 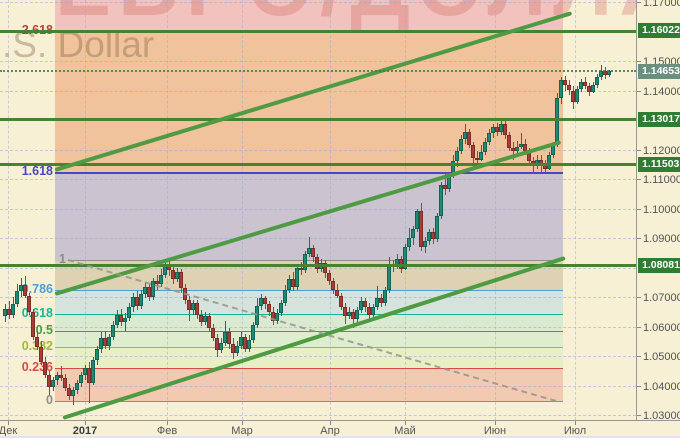 What do you see at coordinates (659, 71) in the screenshot?
I see `current-price-badge: 1.14653` at bounding box center [659, 71].